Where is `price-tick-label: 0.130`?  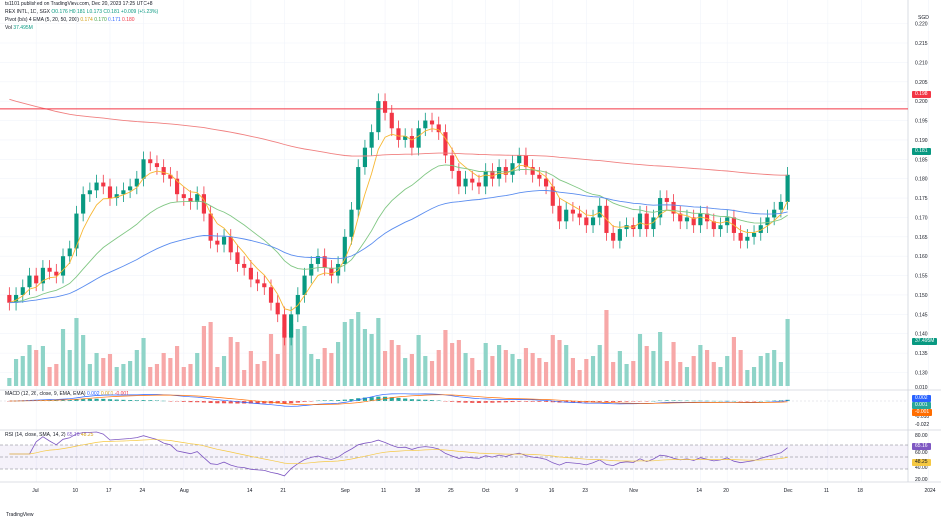
price-tick-label: 0.130 is located at coordinates (921, 373).